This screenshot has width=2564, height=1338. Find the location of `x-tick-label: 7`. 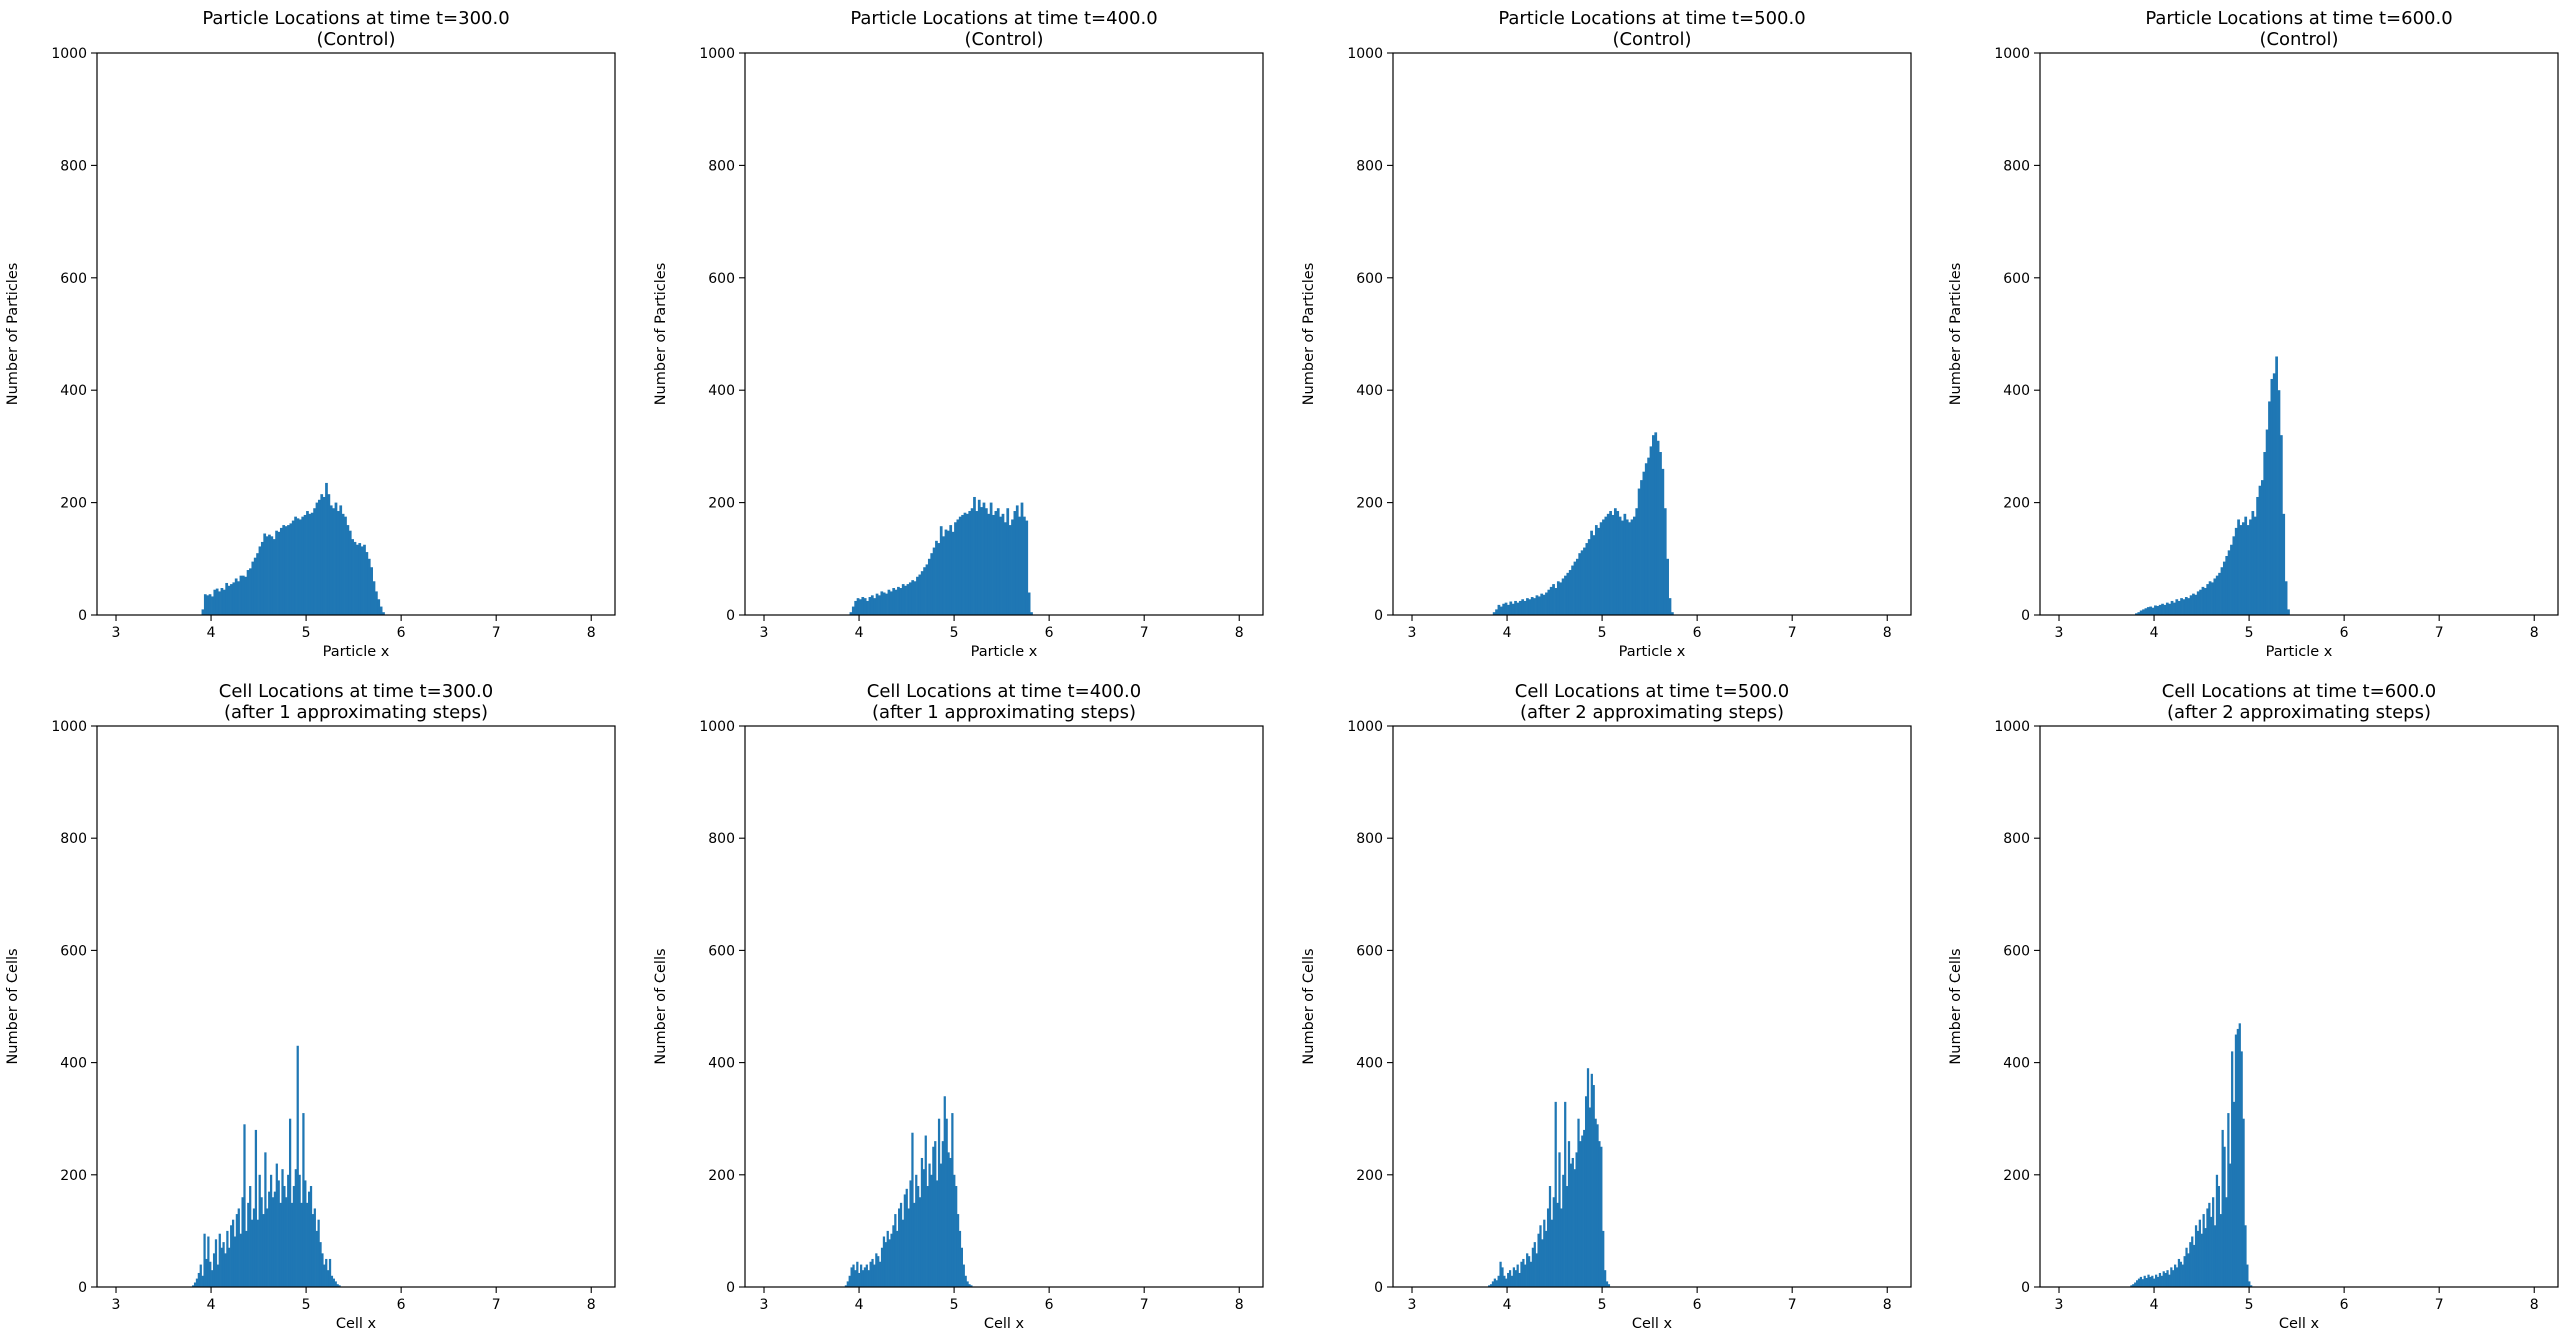

x-tick-label: 7 is located at coordinates (2439, 1305).